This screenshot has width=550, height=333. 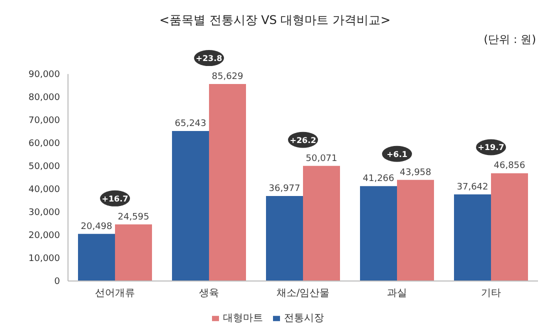 I want to click on y-tick-label: 10,000, so click(x=44, y=259).